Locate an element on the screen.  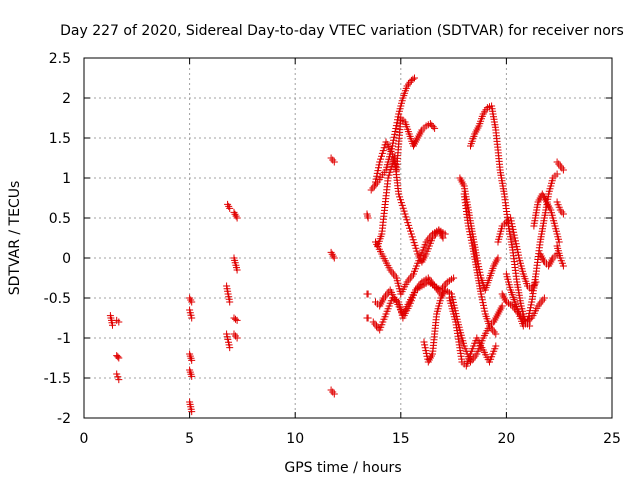
x-tick-label: 0 is located at coordinates (84, 439).